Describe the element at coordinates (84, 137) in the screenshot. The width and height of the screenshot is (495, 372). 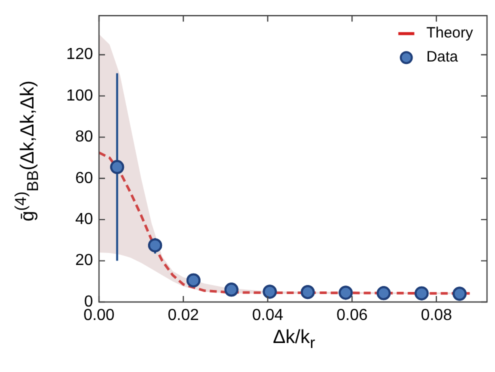
I see `y-tick-label: 80` at that location.